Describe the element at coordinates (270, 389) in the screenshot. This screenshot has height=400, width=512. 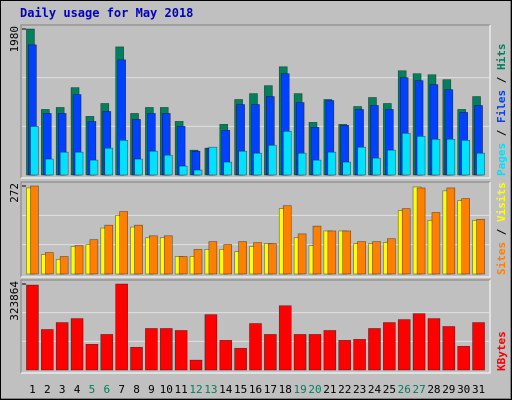
I see `x-tick-label: 17` at that location.